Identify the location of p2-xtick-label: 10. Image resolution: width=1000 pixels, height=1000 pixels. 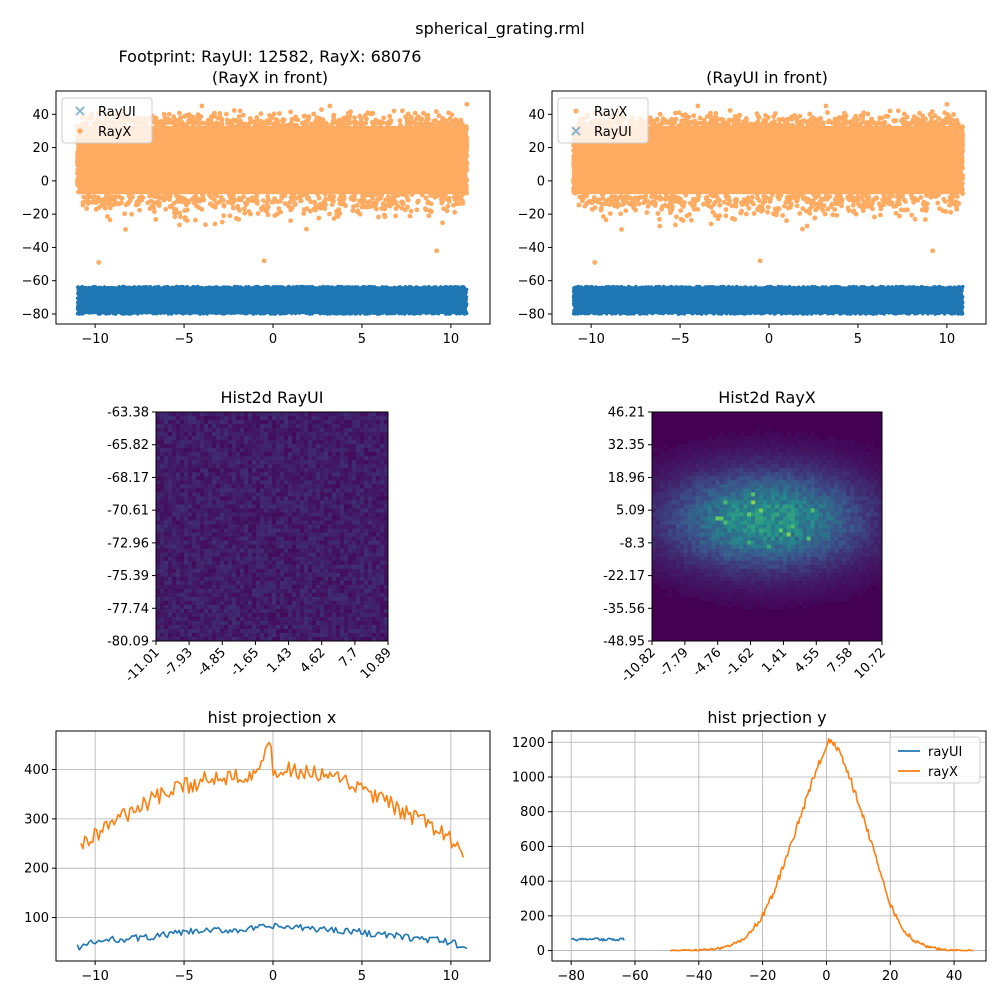
(947, 339).